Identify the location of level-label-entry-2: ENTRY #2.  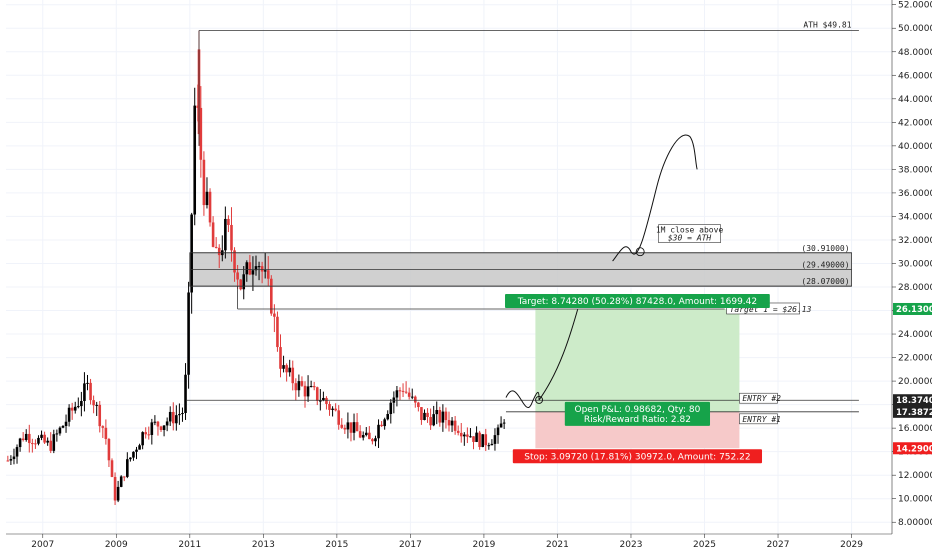
(761, 398).